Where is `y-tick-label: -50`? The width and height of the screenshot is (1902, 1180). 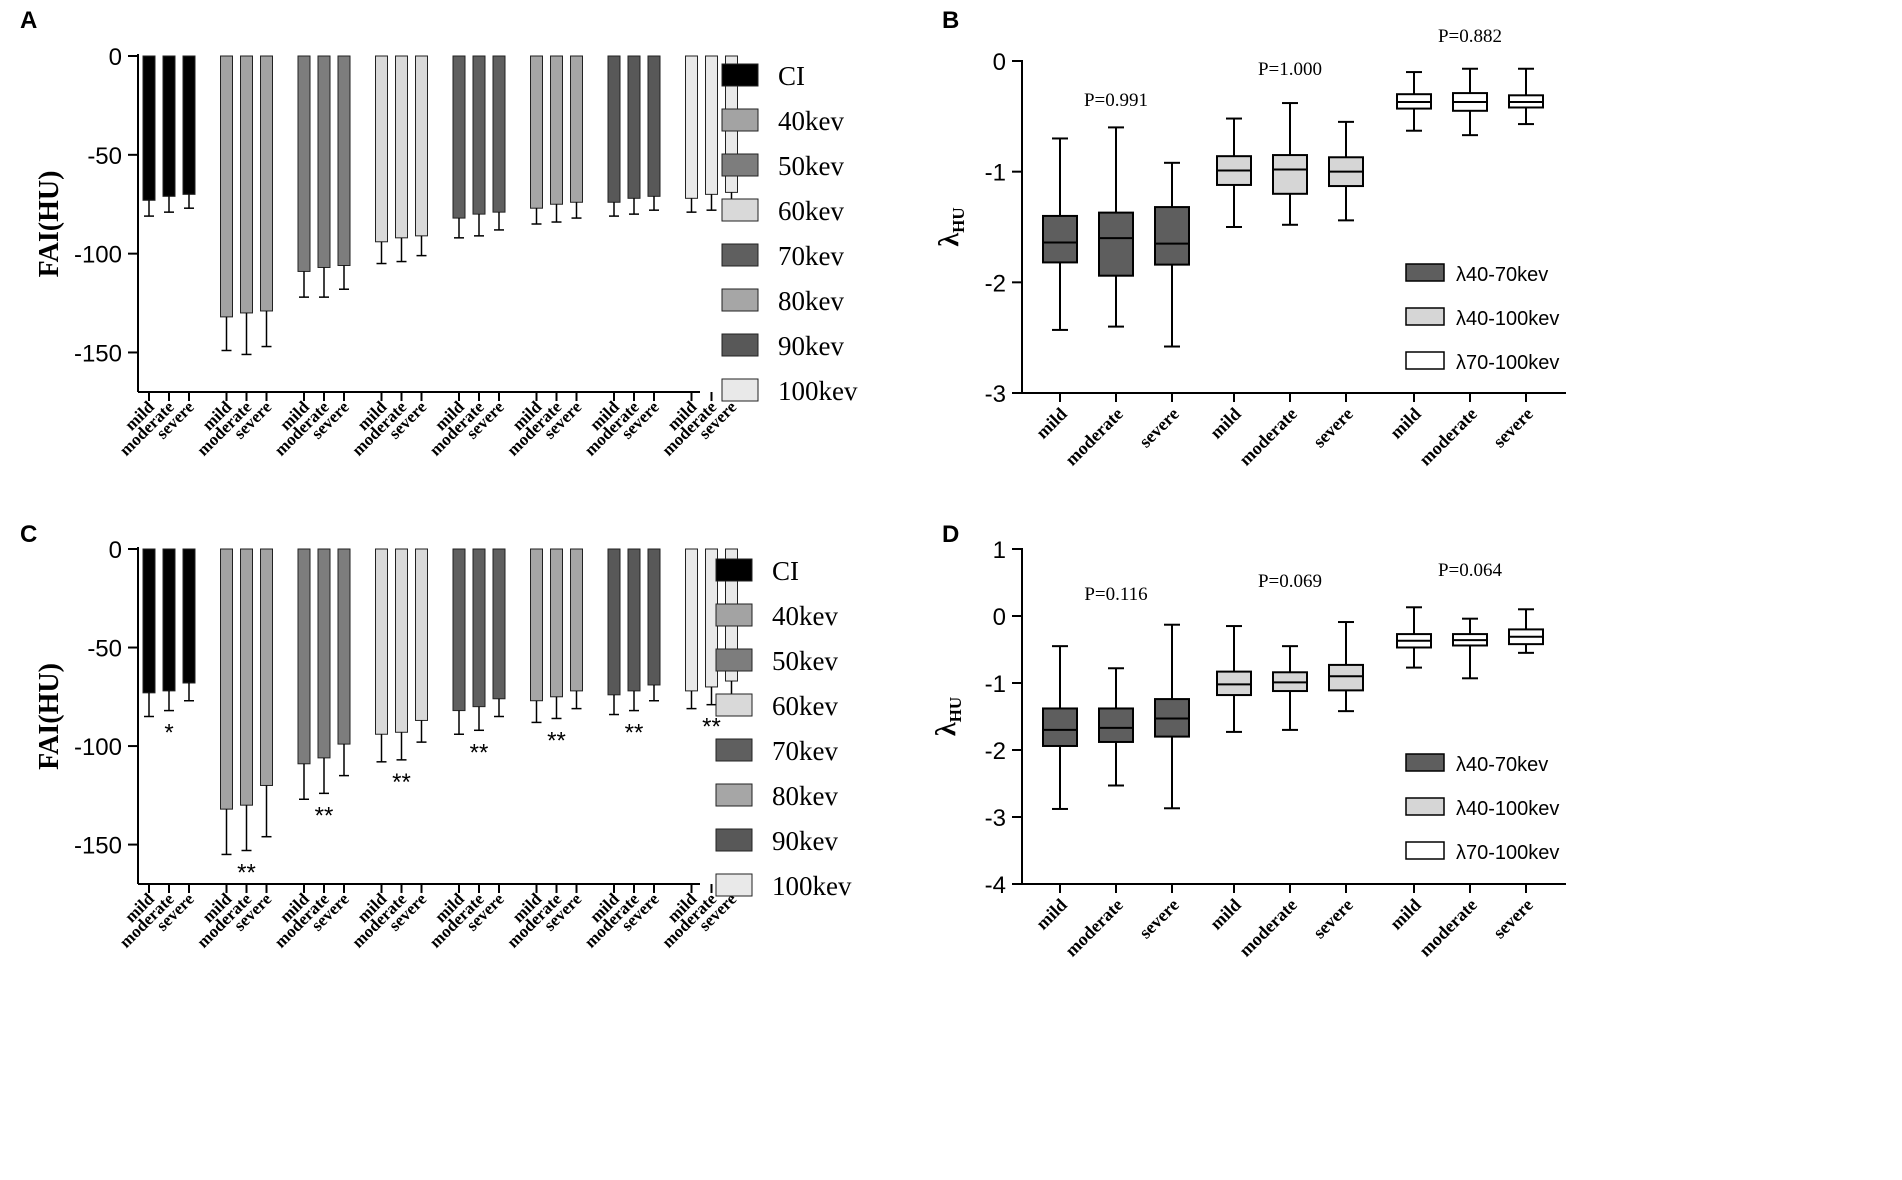
y-tick-label: -50 is located at coordinates (104, 156).